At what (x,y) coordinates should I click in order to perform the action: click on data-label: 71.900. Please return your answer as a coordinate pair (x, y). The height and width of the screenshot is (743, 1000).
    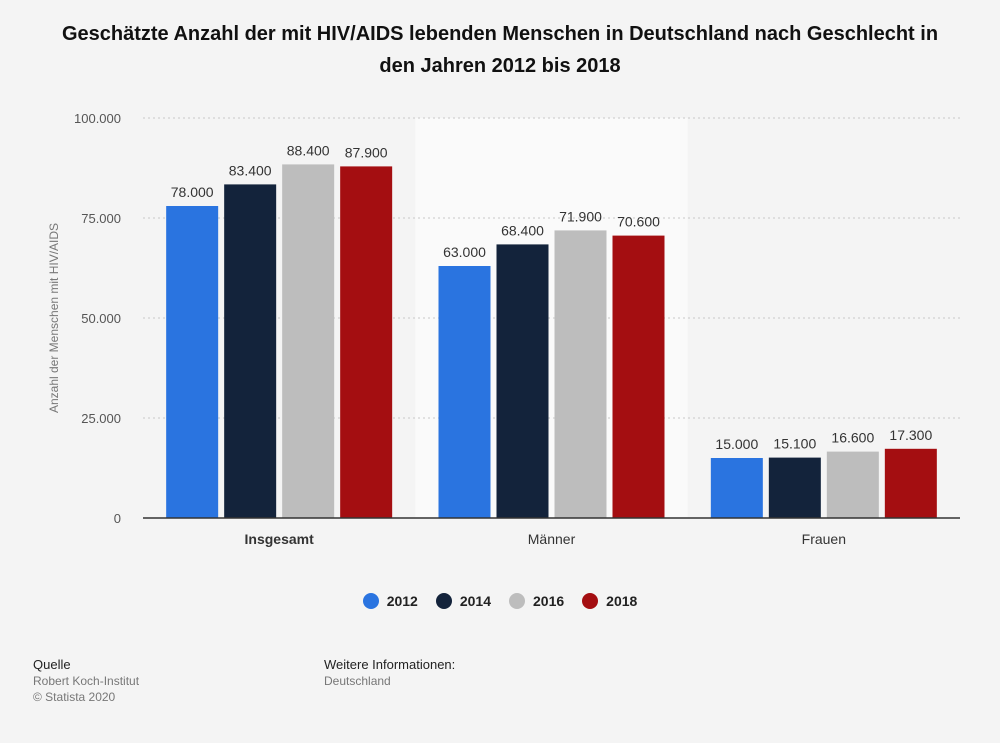
    Looking at the image, I should click on (580, 216).